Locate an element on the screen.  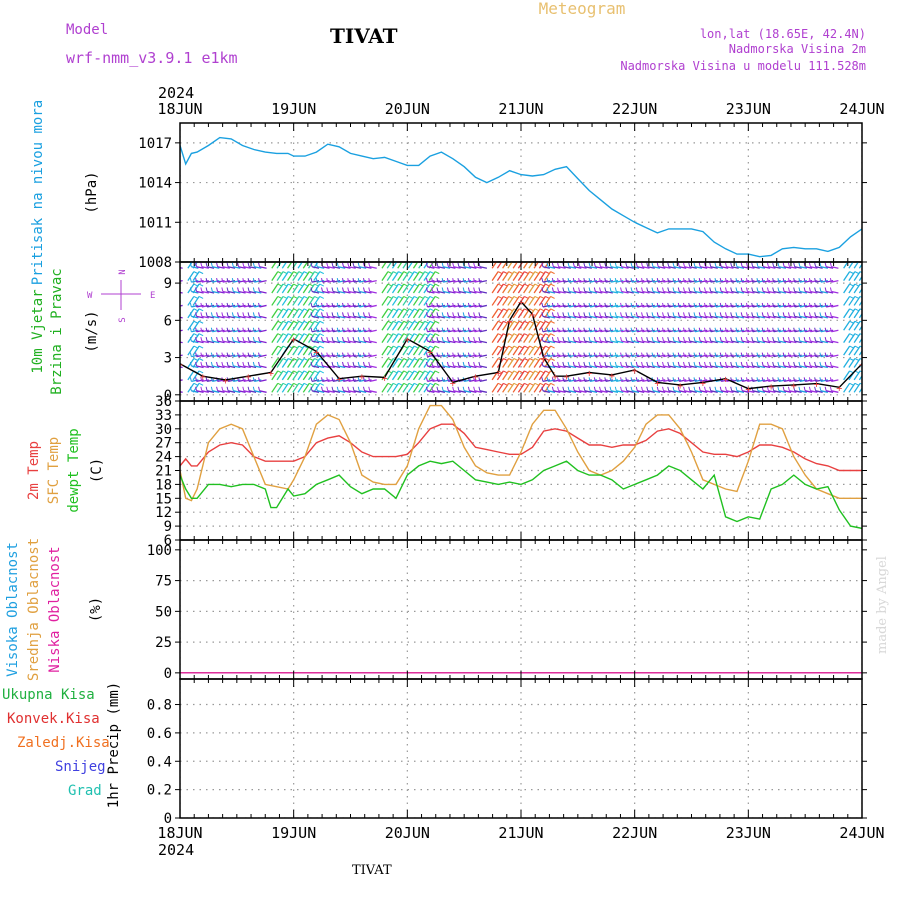
top-day-labels: 18JUN 19JUN 20JUN 21JUN 22JUN 23JUN 24JUN is located at coordinates (520, 109).